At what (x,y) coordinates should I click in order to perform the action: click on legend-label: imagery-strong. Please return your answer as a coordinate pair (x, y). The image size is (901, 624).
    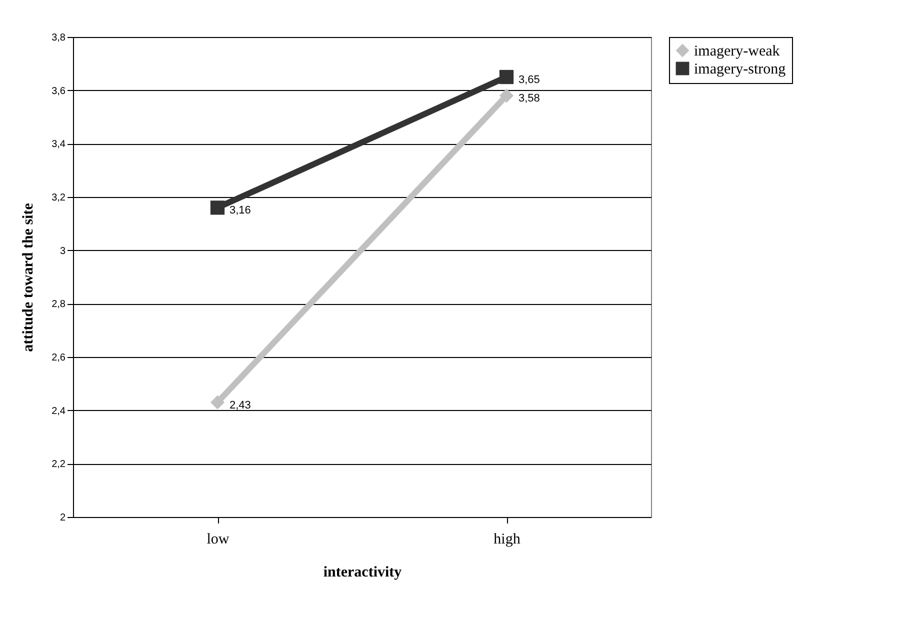
    Looking at the image, I should click on (740, 70).